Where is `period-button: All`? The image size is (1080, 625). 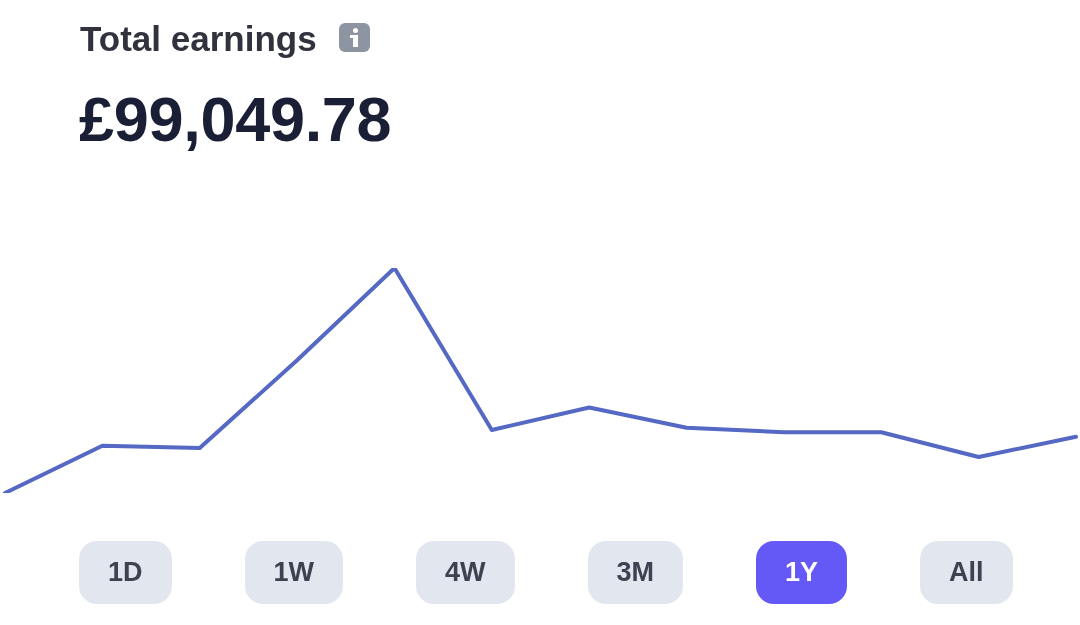
period-button: All is located at coordinates (966, 572).